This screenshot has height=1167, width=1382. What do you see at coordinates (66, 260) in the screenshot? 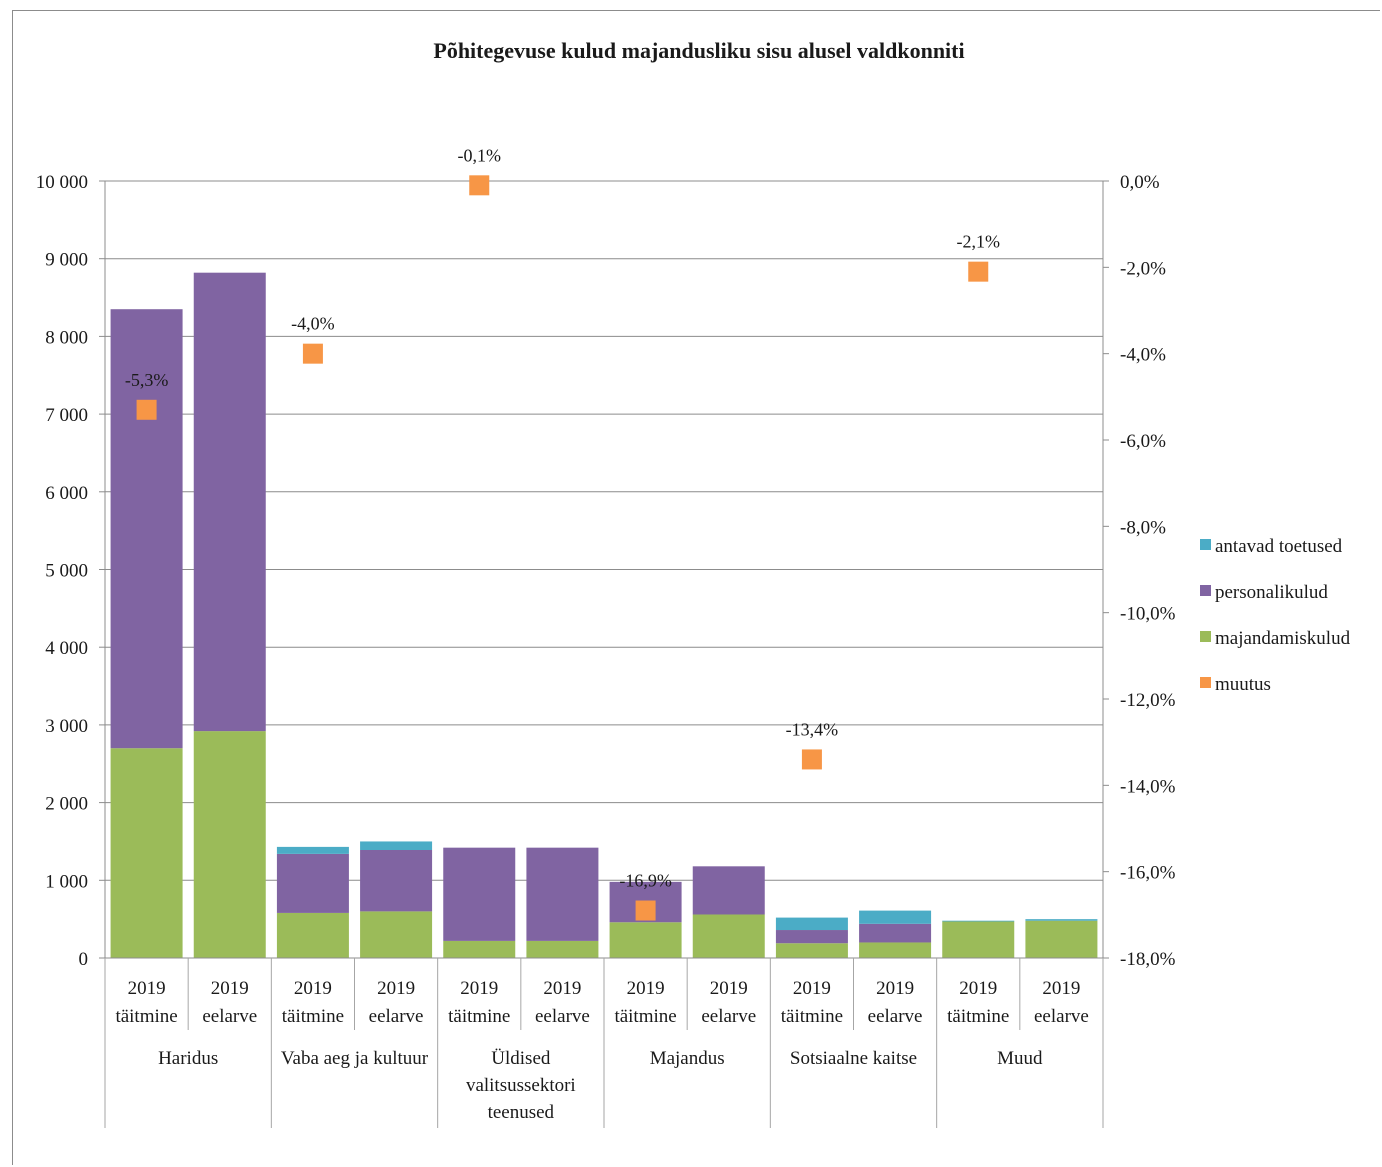
I see `y-left-tick-label: 9 000` at bounding box center [66, 260].